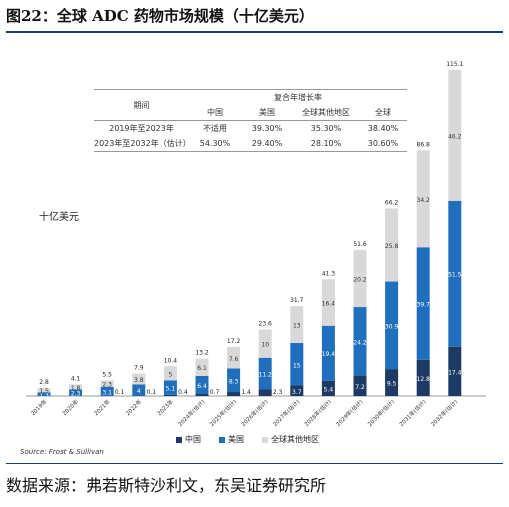 Image resolution: width=509 pixels, height=507 pixels. Describe the element at coordinates (76, 378) in the screenshot. I see `total-label: 4.1` at that location.